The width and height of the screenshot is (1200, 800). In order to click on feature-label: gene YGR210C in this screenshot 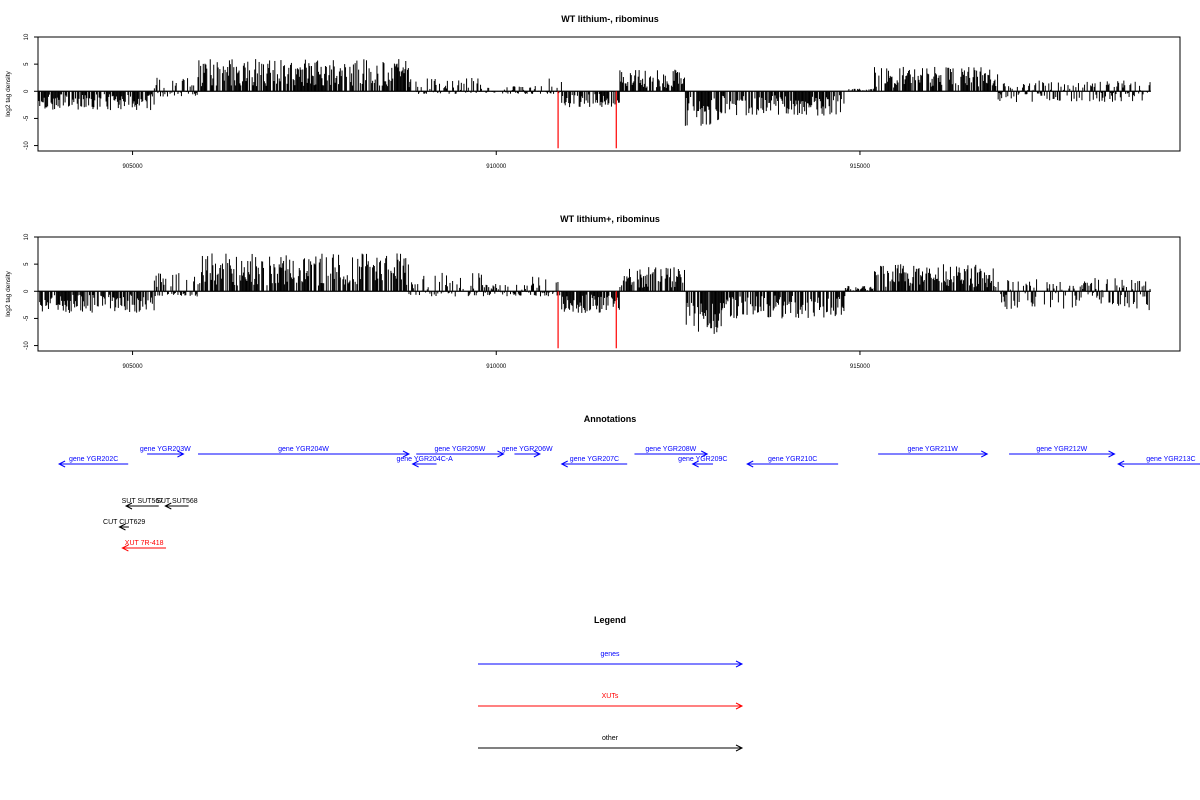, I will do `click(792, 459)`.